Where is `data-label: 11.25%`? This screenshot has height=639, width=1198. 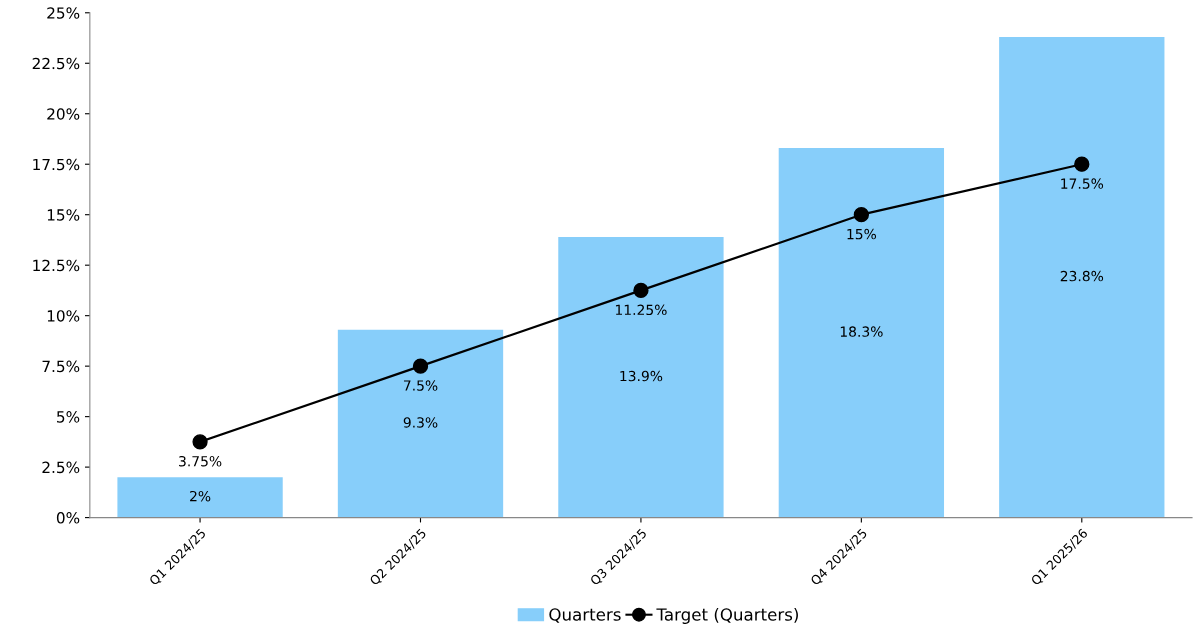 data-label: 11.25% is located at coordinates (641, 310).